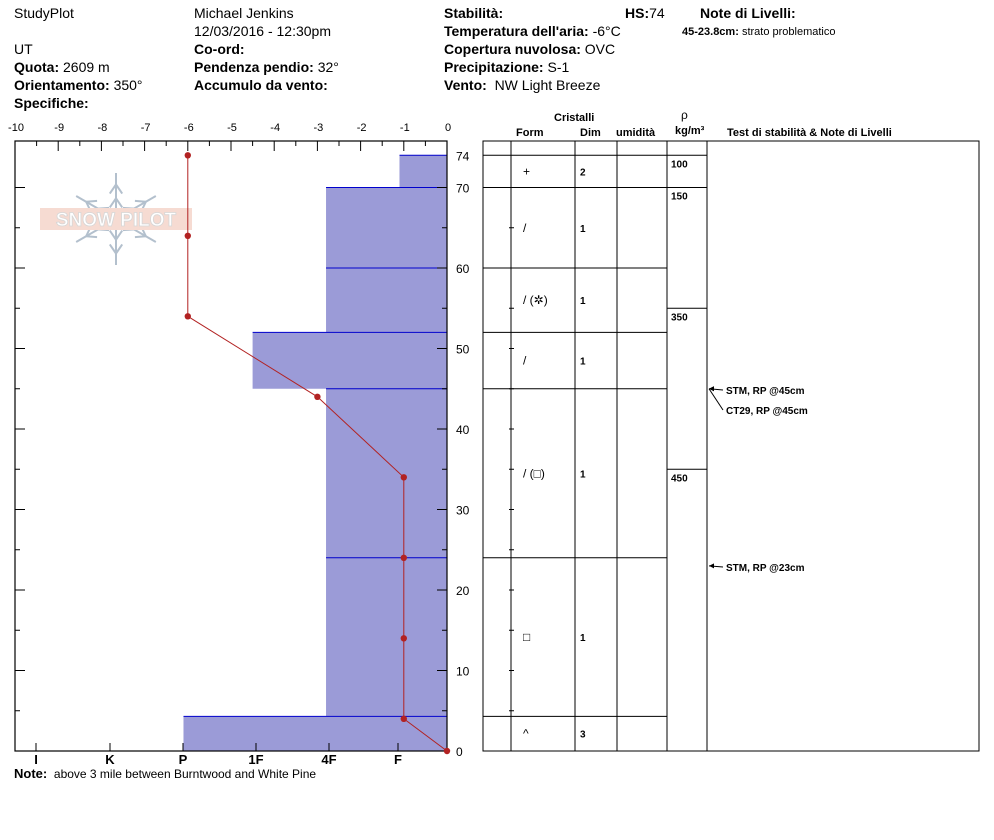  Describe the element at coordinates (16, 128) in the screenshot. I see `temp-tick-label: -10` at that location.